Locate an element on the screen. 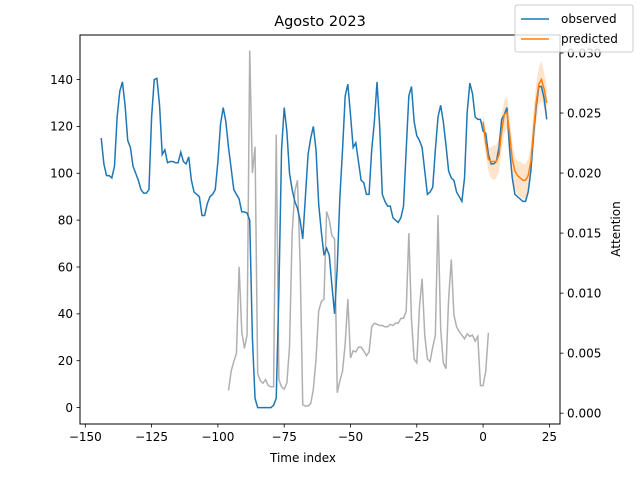 The width and height of the screenshot is (640, 480). x-tick-label: −125 is located at coordinates (151, 437).